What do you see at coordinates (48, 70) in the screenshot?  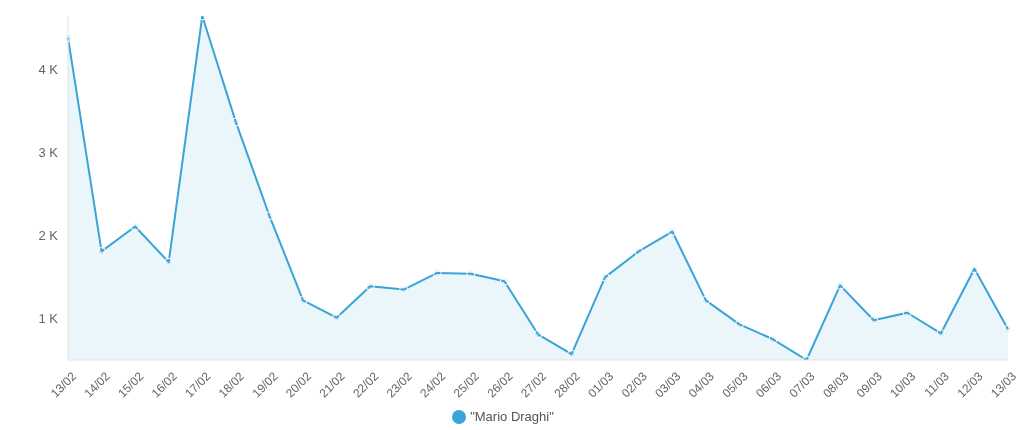 I see `y-tick-label: 4 K` at bounding box center [48, 70].